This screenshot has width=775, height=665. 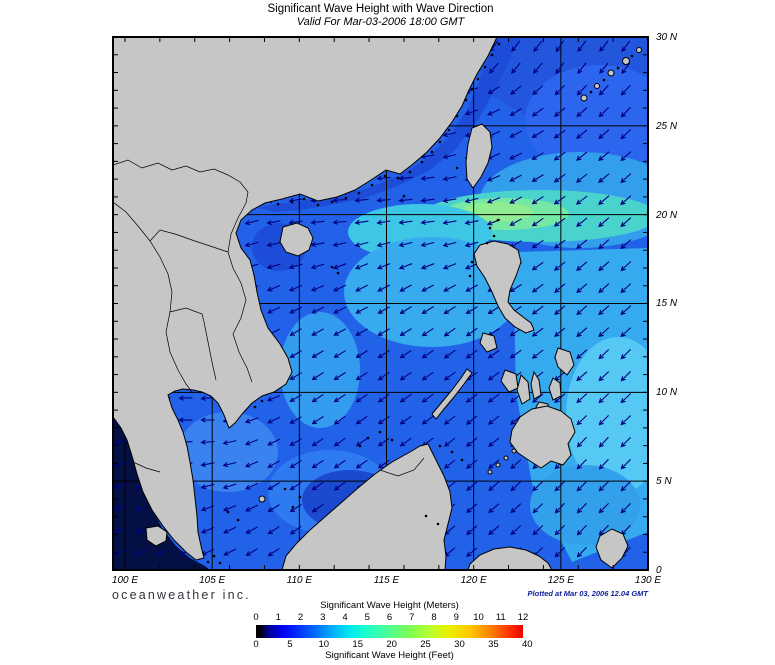 What do you see at coordinates (667, 126) in the screenshot?
I see `lat-tick-label: 25 N` at bounding box center [667, 126].